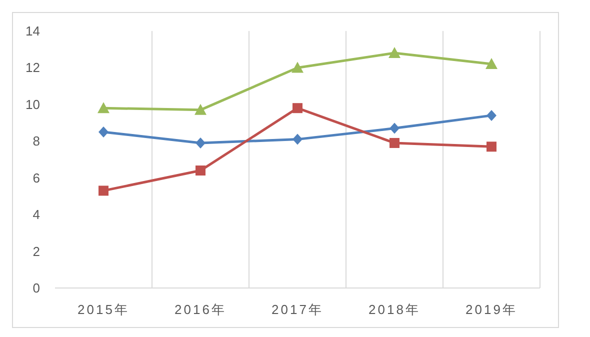 This screenshot has width=590, height=337. I want to click on y-tick-label: 10, so click(33, 104).